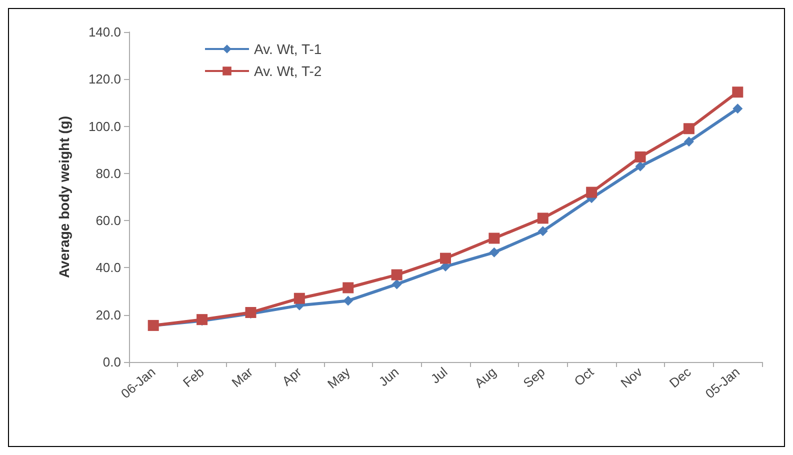 The width and height of the screenshot is (793, 455). Describe the element at coordinates (288, 71) in the screenshot. I see `legend-label: Av. Wt, T-2` at that location.